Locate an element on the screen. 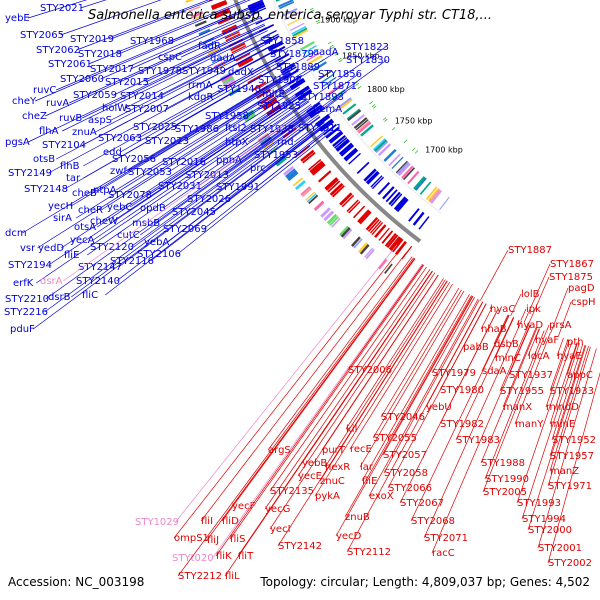 This screenshot has width=600, height=600. gene-label: STY2017 is located at coordinates (112, 69).